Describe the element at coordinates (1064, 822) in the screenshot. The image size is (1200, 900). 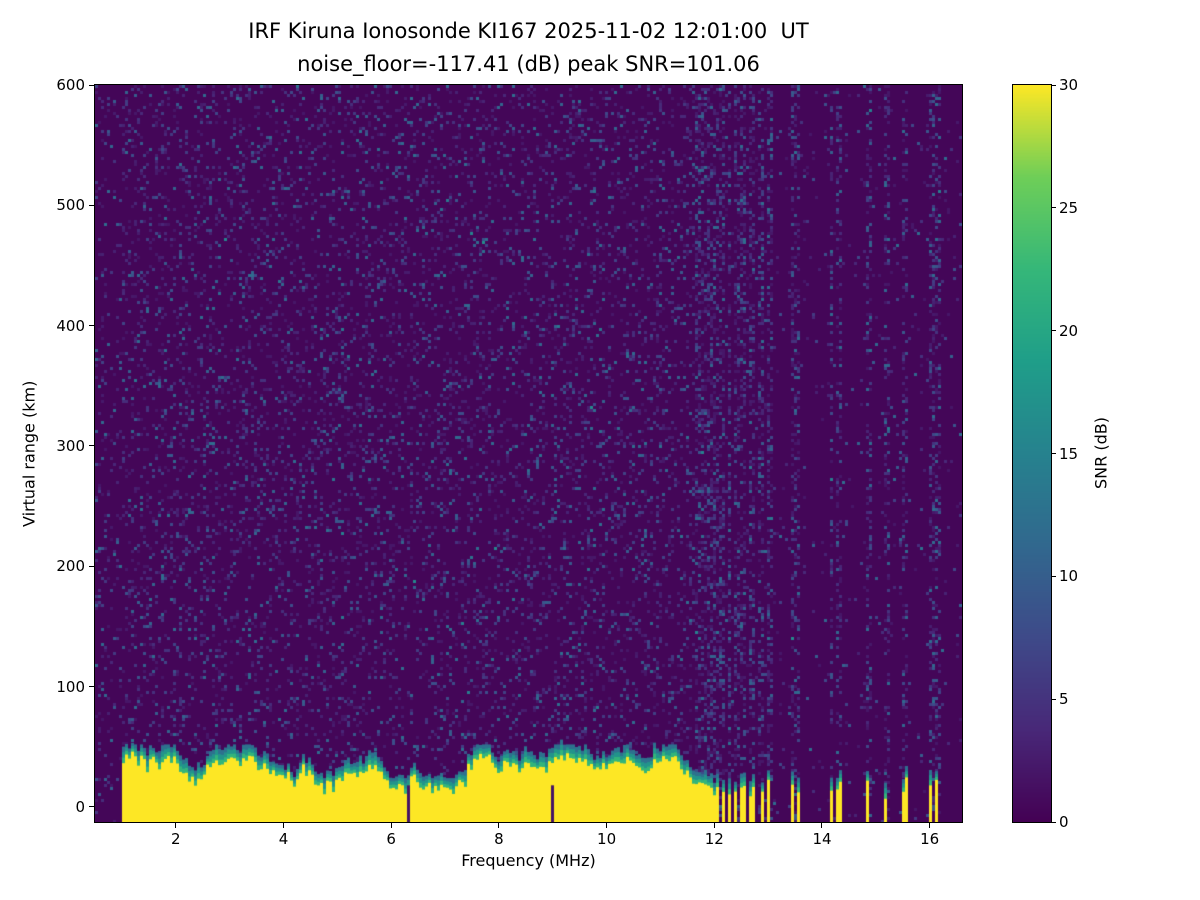
I see `colorbar-tick-label: 0` at that location.